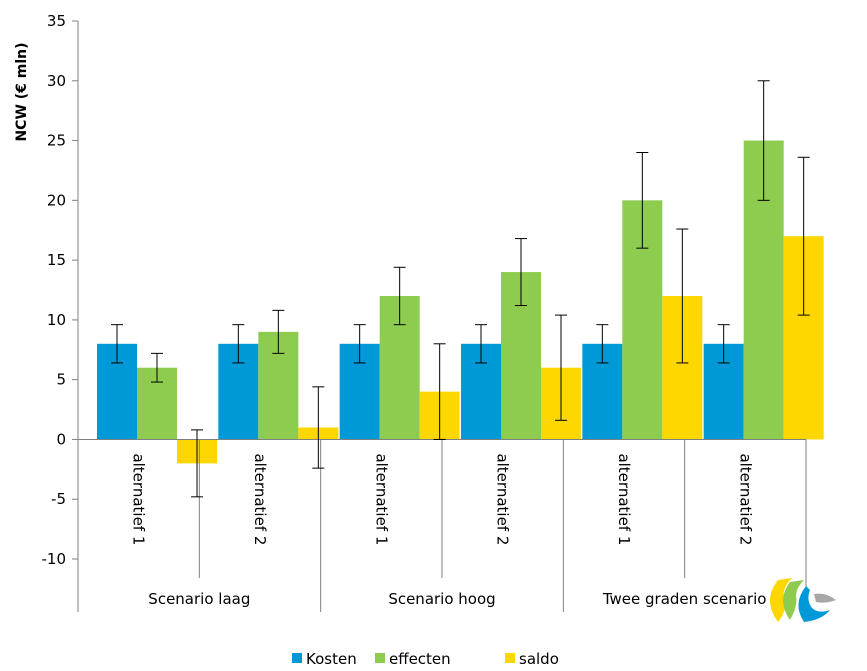 The image size is (867, 671). I want to click on y-tick-label: 0, so click(61, 439).